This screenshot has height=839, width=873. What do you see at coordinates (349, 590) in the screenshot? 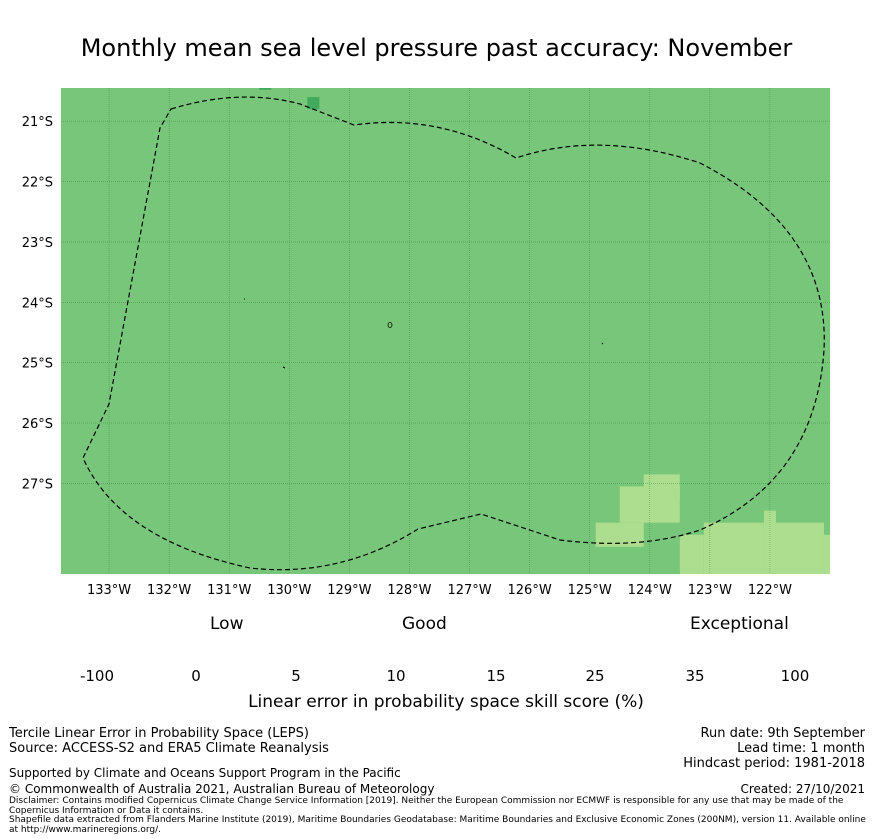
I see `longitude-label: 129°W` at bounding box center [349, 590].